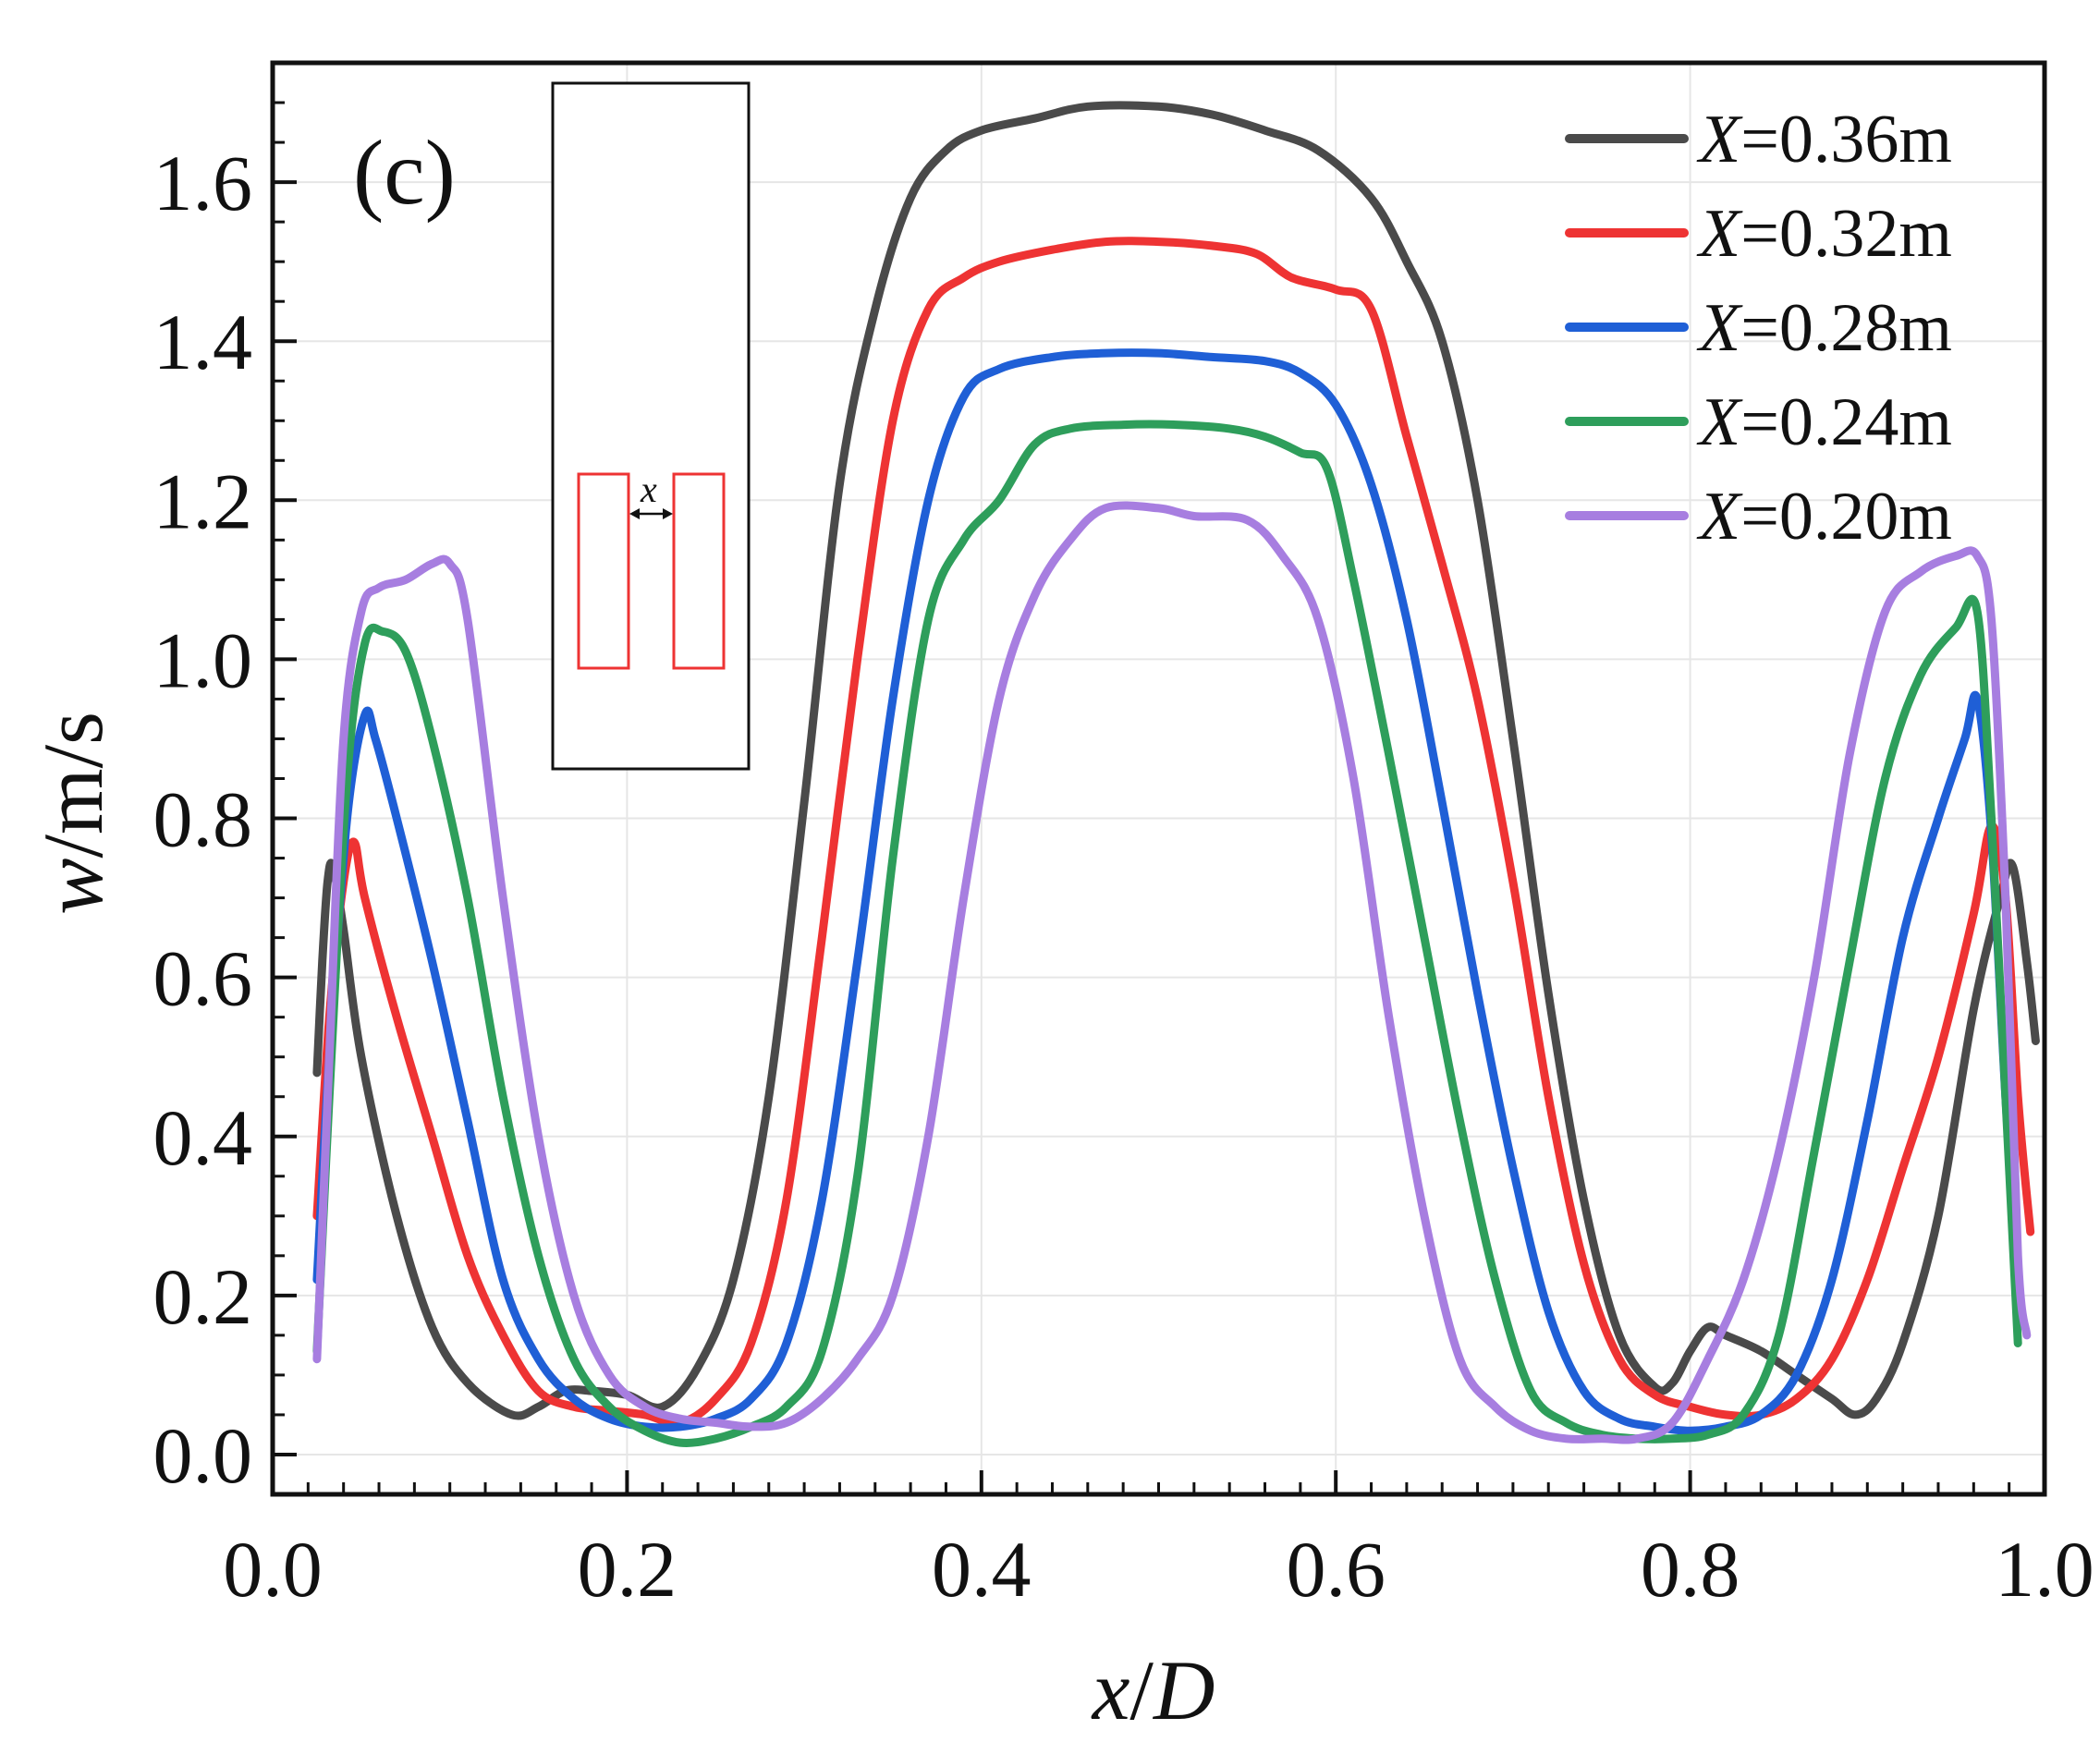 The image size is (2100, 1754). I want to click on y-tick-label: 0.2, so click(203, 1297).